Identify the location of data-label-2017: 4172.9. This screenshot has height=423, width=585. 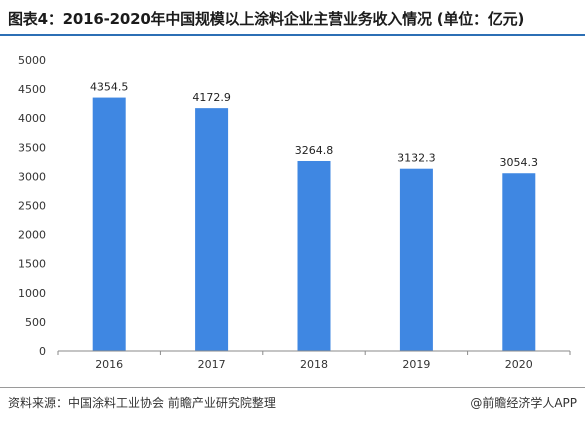
(211, 97).